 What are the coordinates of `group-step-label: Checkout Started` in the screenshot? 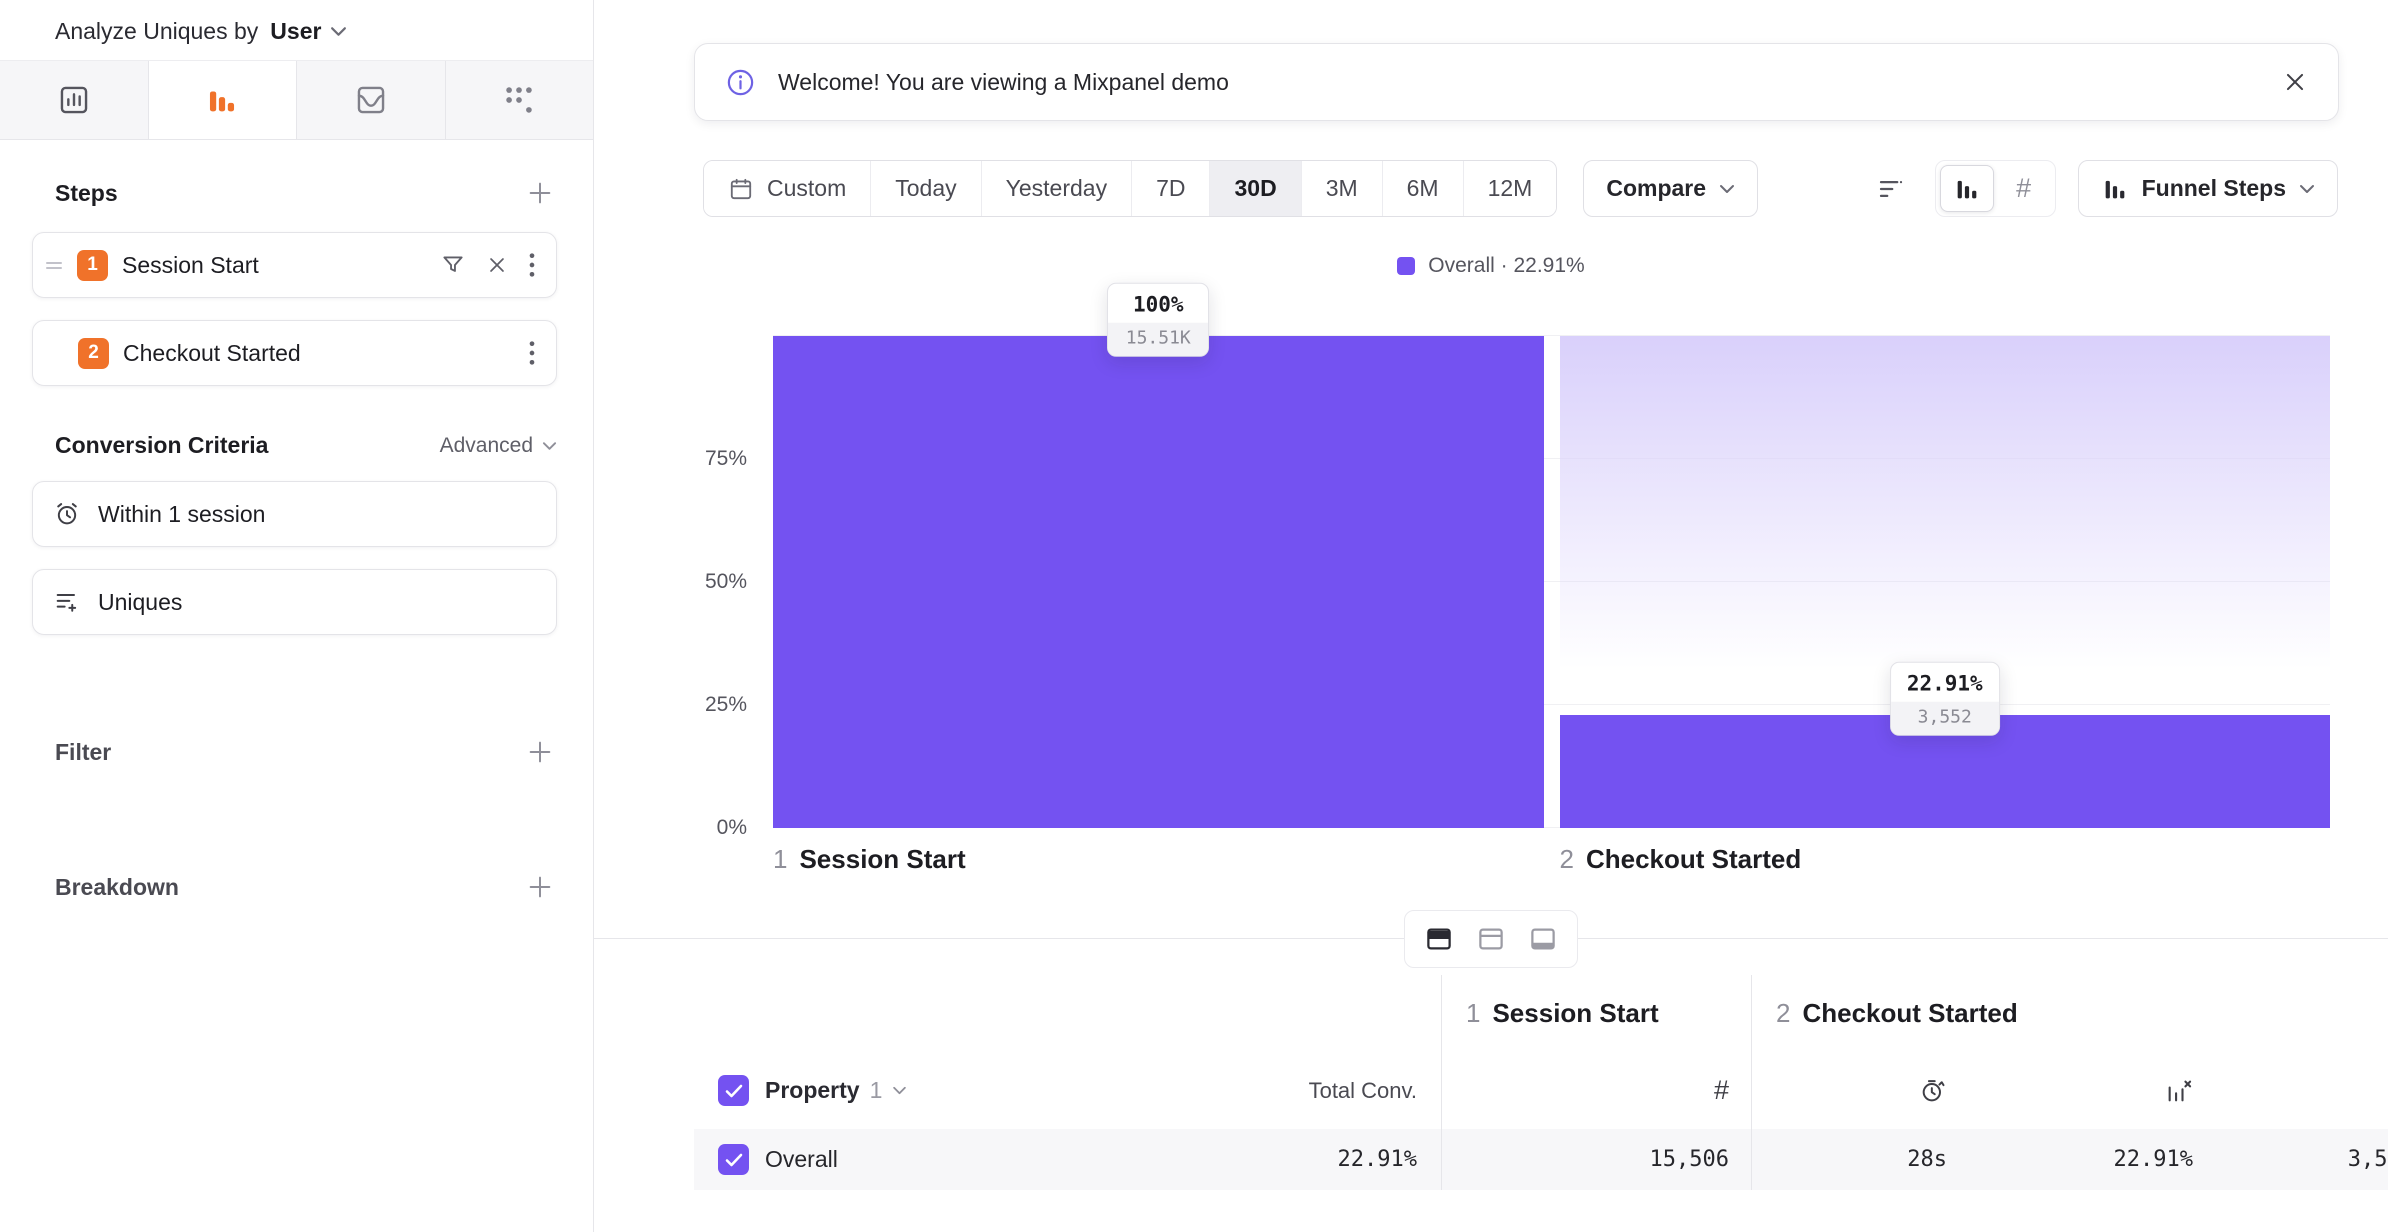 It's located at (1910, 1013).